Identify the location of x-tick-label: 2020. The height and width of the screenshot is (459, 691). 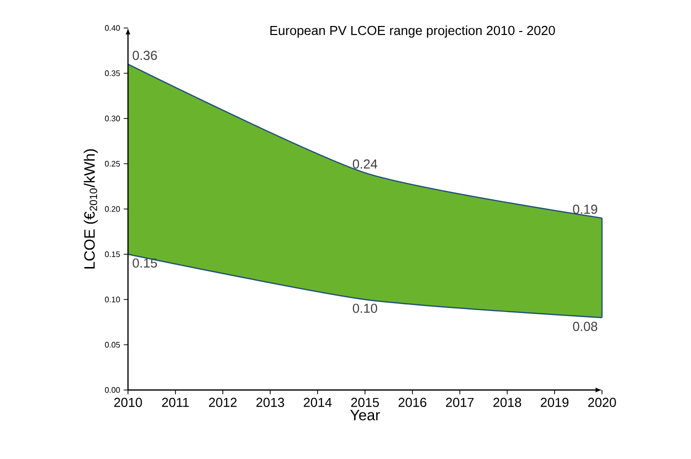
(602, 403).